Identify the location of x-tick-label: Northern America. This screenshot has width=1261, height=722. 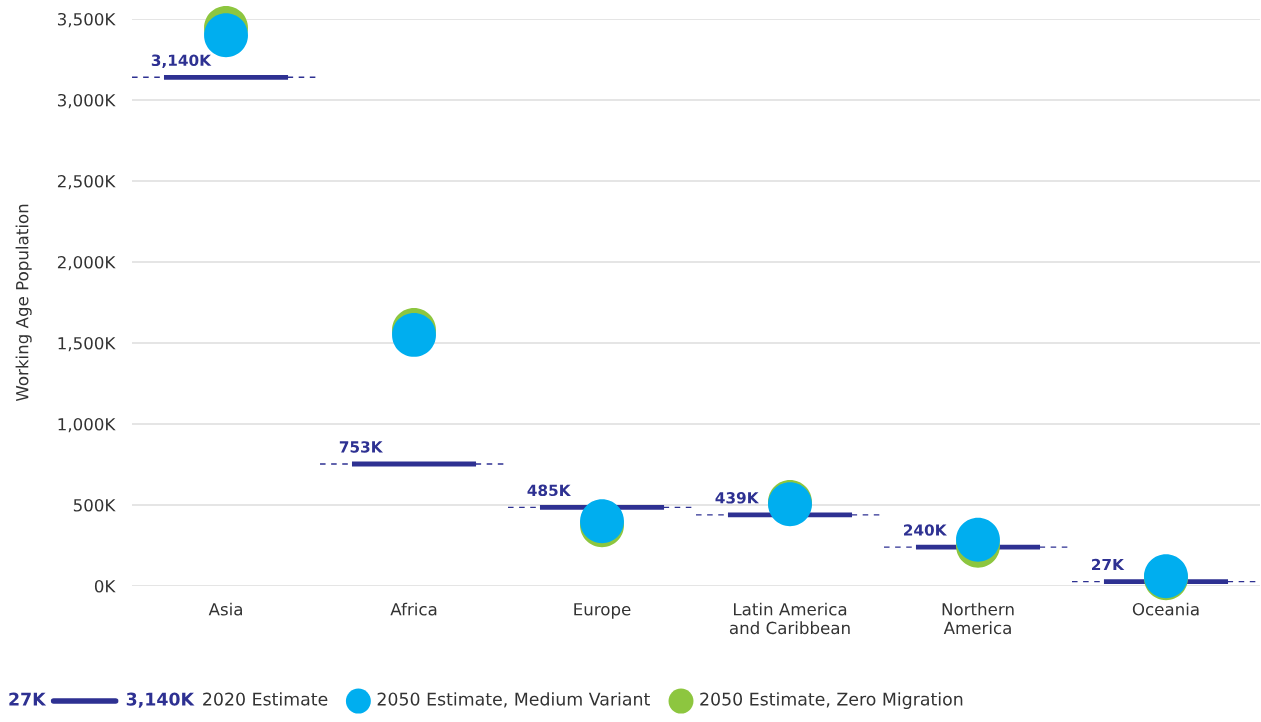
(978, 618).